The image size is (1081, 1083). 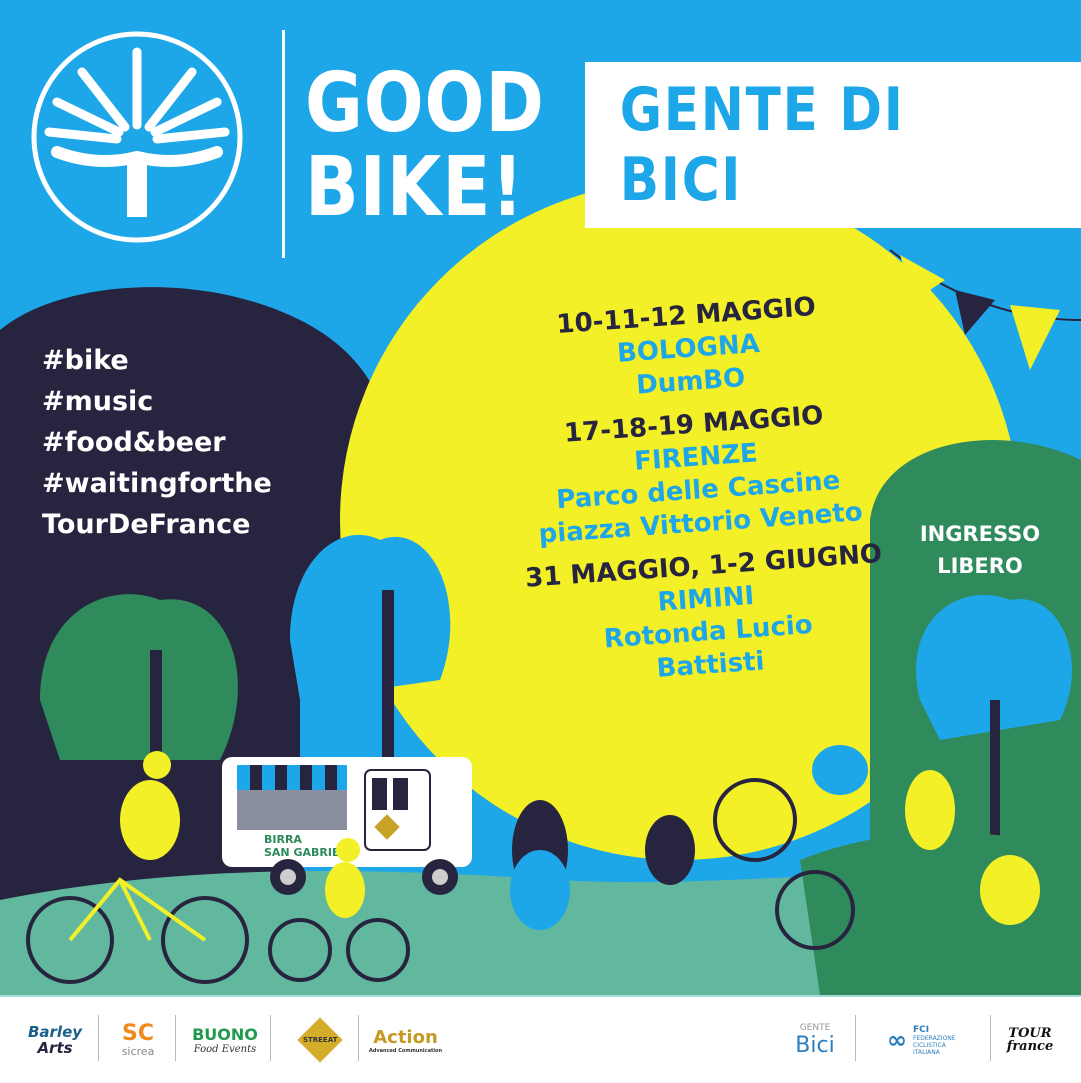 What do you see at coordinates (580, 837) in the screenshot?
I see `people` at bounding box center [580, 837].